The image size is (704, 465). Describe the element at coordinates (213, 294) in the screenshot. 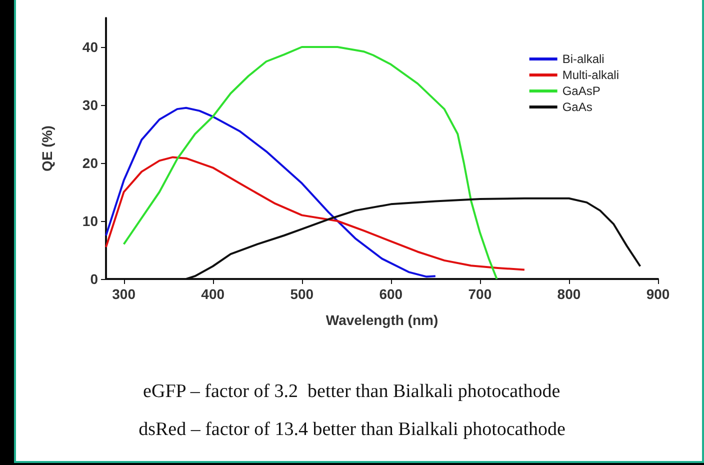

I see `x-tick-label: 400` at that location.